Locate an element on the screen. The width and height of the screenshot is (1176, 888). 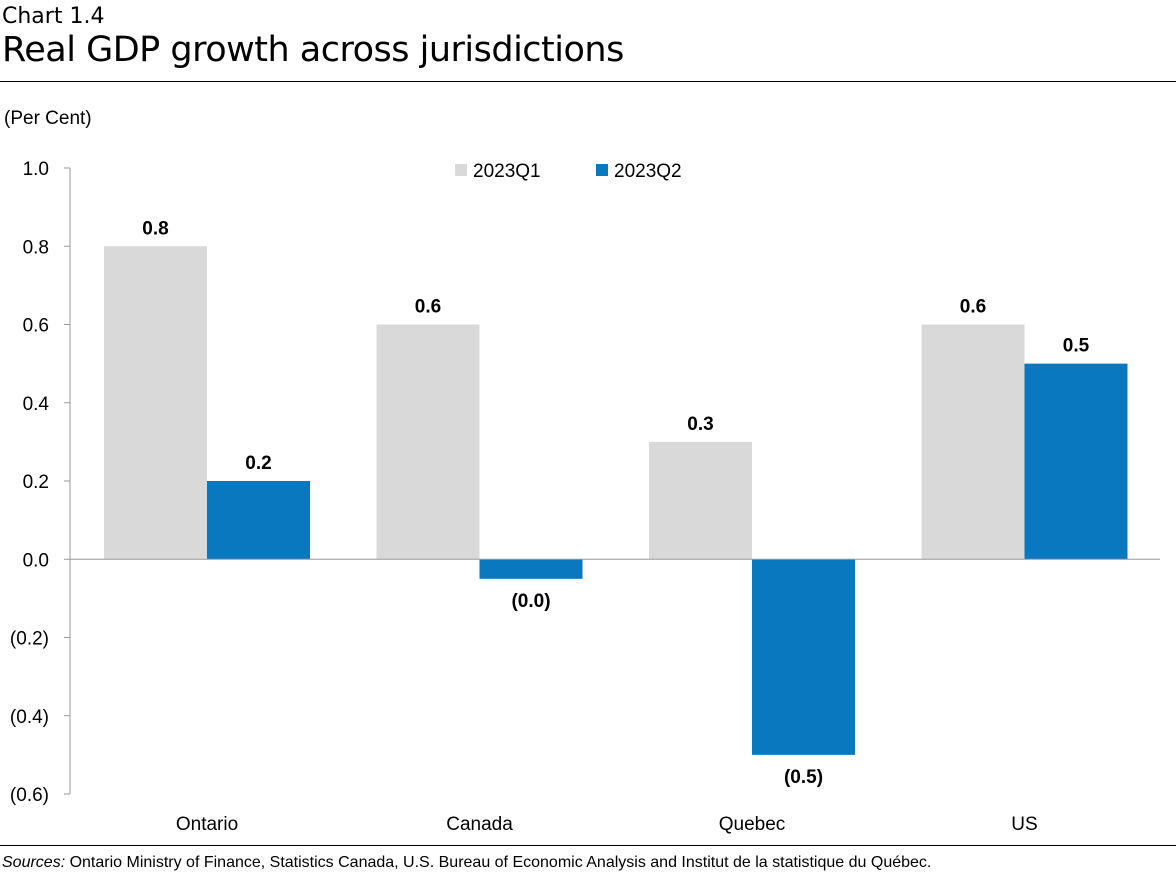
y-tick-label: (0.6) is located at coordinates (29, 795).